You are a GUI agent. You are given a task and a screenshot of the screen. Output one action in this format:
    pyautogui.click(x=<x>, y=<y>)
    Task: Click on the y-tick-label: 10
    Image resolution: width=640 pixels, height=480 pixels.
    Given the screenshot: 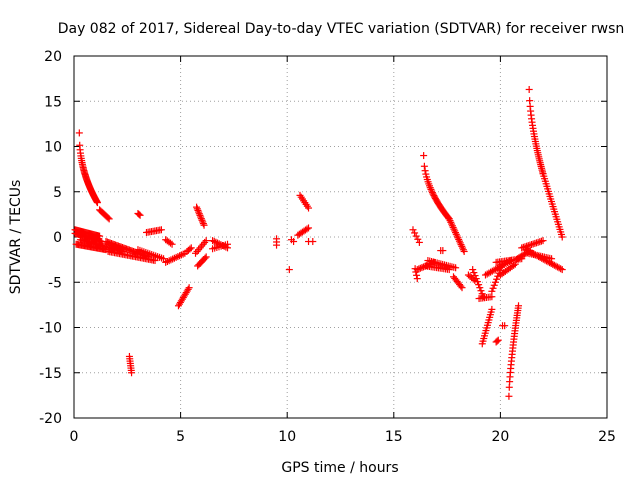 What is the action you would take?
    pyautogui.click(x=53, y=148)
    